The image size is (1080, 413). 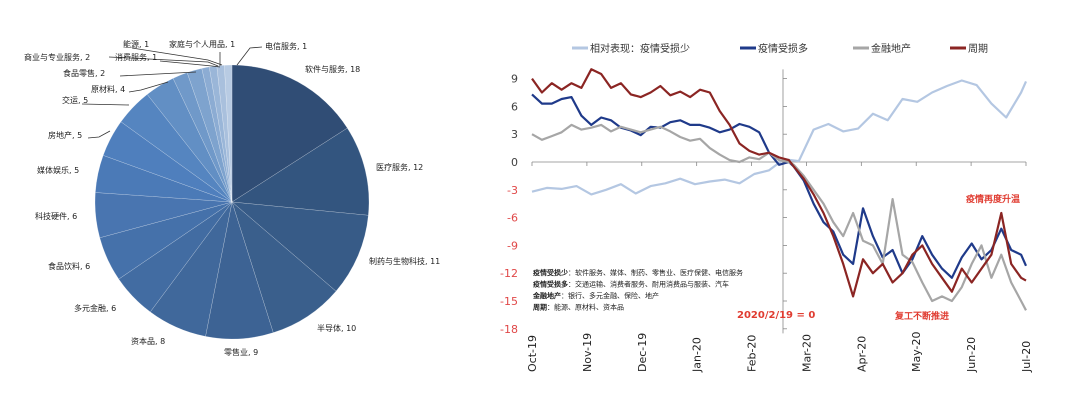 I want to click on note-line: 周期：能源、原材料、资本品, so click(x=578, y=307).